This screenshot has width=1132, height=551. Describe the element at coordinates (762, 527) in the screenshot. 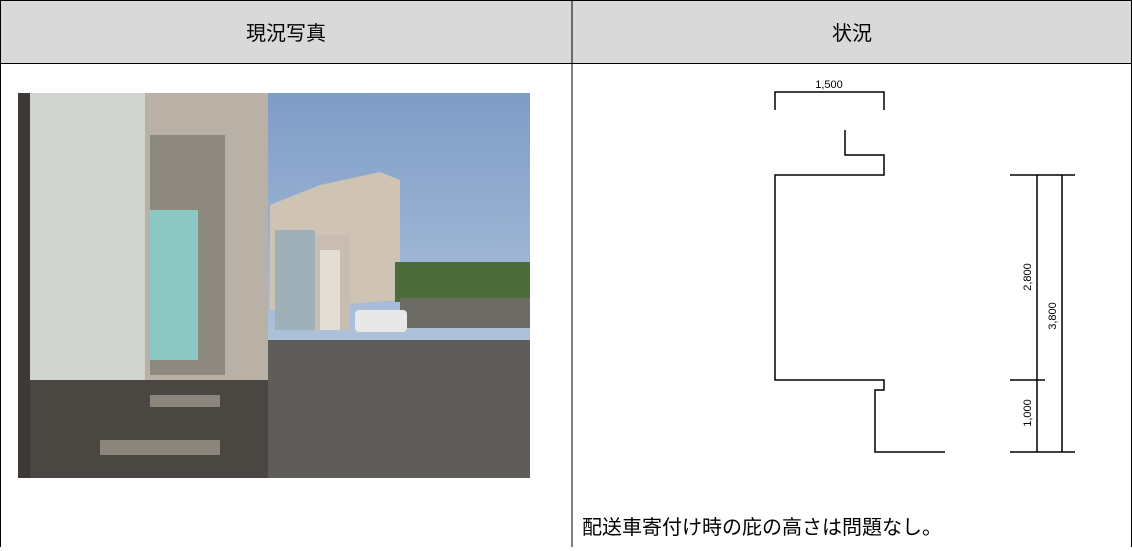

I see `note: 配送車寄付け時の庇の高さは問題なし。` at that location.